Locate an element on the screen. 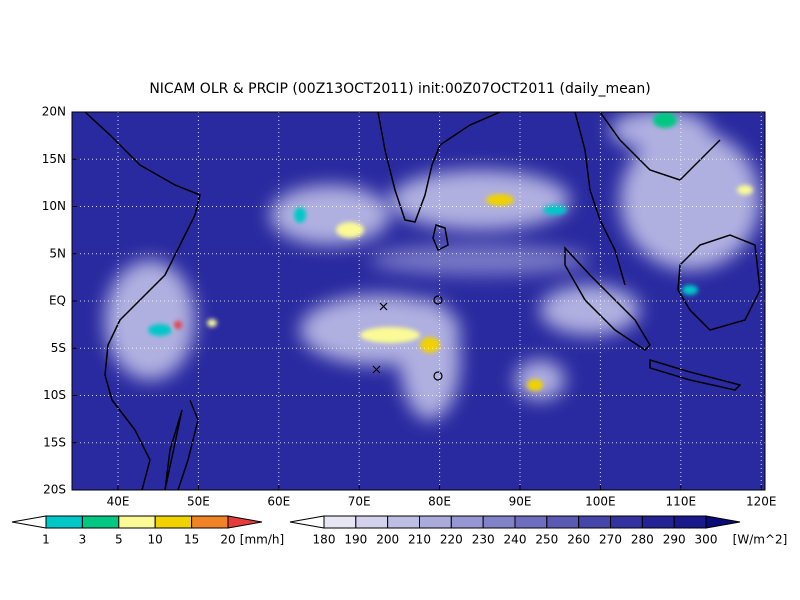  colorbar-label: 180 is located at coordinates (324, 540).